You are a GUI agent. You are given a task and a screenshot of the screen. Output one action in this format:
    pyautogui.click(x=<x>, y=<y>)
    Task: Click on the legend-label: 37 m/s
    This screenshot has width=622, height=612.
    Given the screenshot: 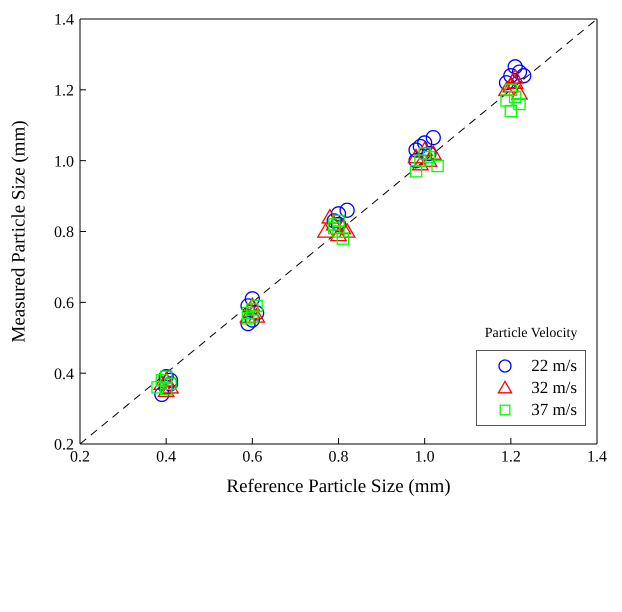 What is the action you would take?
    pyautogui.click(x=554, y=410)
    